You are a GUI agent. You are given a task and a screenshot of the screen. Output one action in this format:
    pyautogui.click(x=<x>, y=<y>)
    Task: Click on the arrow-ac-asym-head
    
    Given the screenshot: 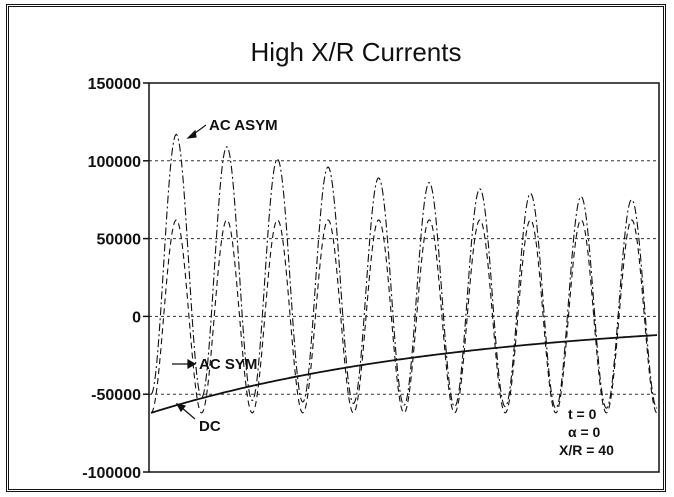 What is the action you would take?
    pyautogui.click(x=191, y=134)
    